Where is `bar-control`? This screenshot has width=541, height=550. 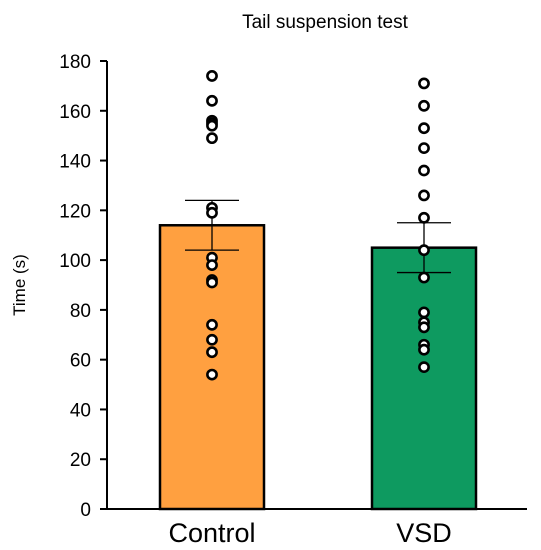
bar-control is located at coordinates (212, 367).